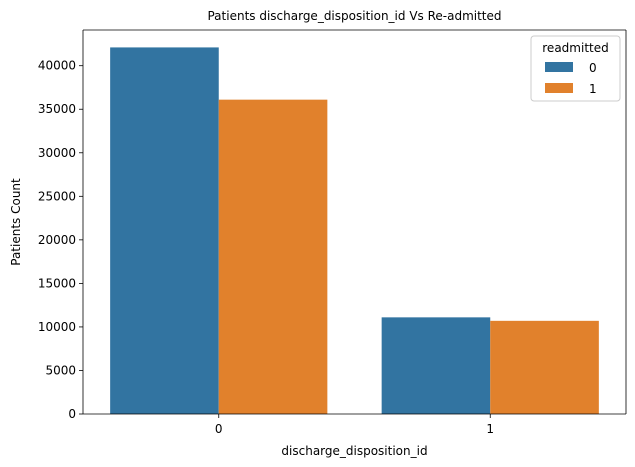 The image size is (635, 467). I want to click on y-tick-label: 10000, so click(57, 327).